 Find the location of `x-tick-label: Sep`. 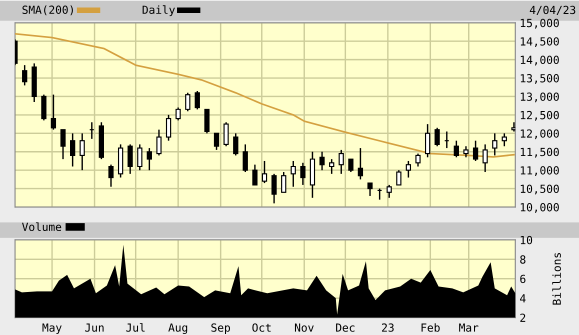

x-tick-label: Sep is located at coordinates (220, 328).